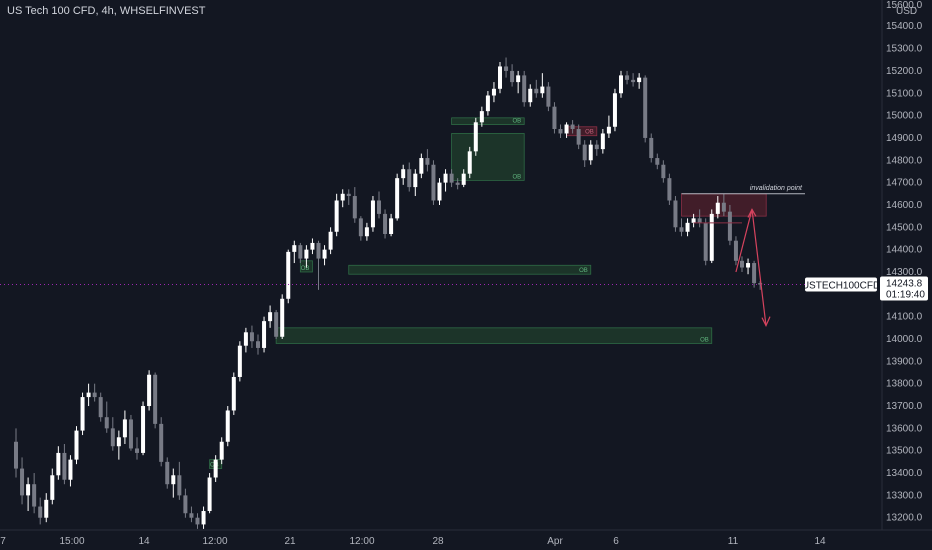 Image resolution: width=932 pixels, height=550 pixels. Describe the element at coordinates (413, 541) in the screenshot. I see `time-axis: 7 15:00 14 12:00 21 12:00 28 Apr 6 11 14` at that location.